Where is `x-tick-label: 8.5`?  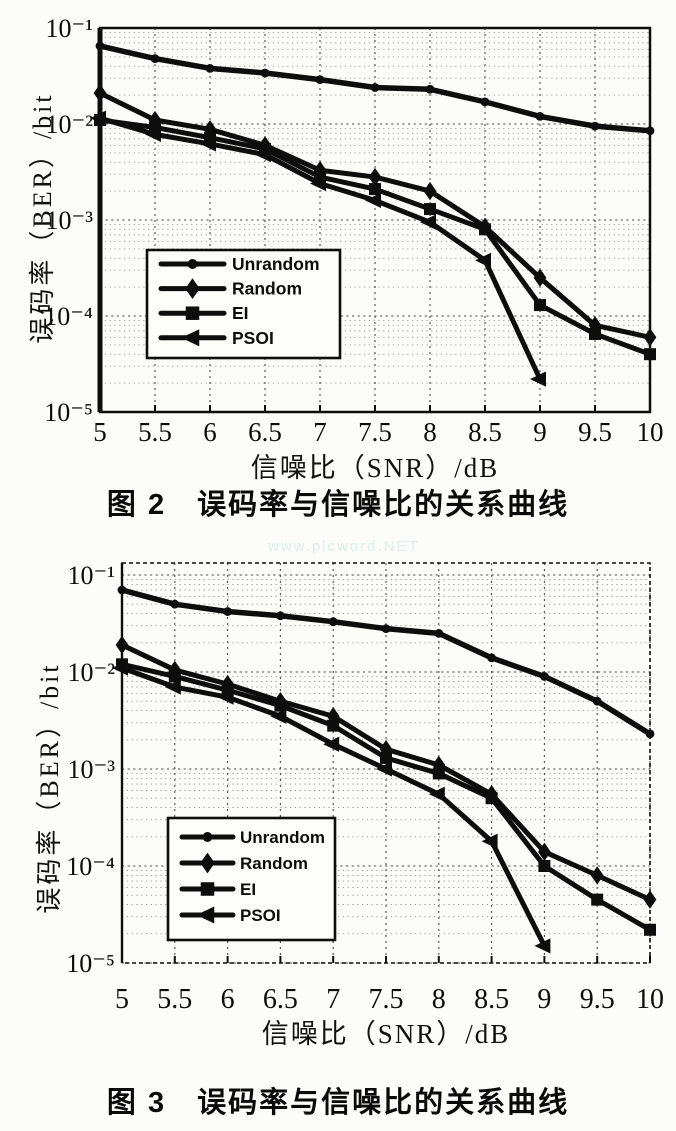
x-tick-label: 8.5 is located at coordinates (491, 999).